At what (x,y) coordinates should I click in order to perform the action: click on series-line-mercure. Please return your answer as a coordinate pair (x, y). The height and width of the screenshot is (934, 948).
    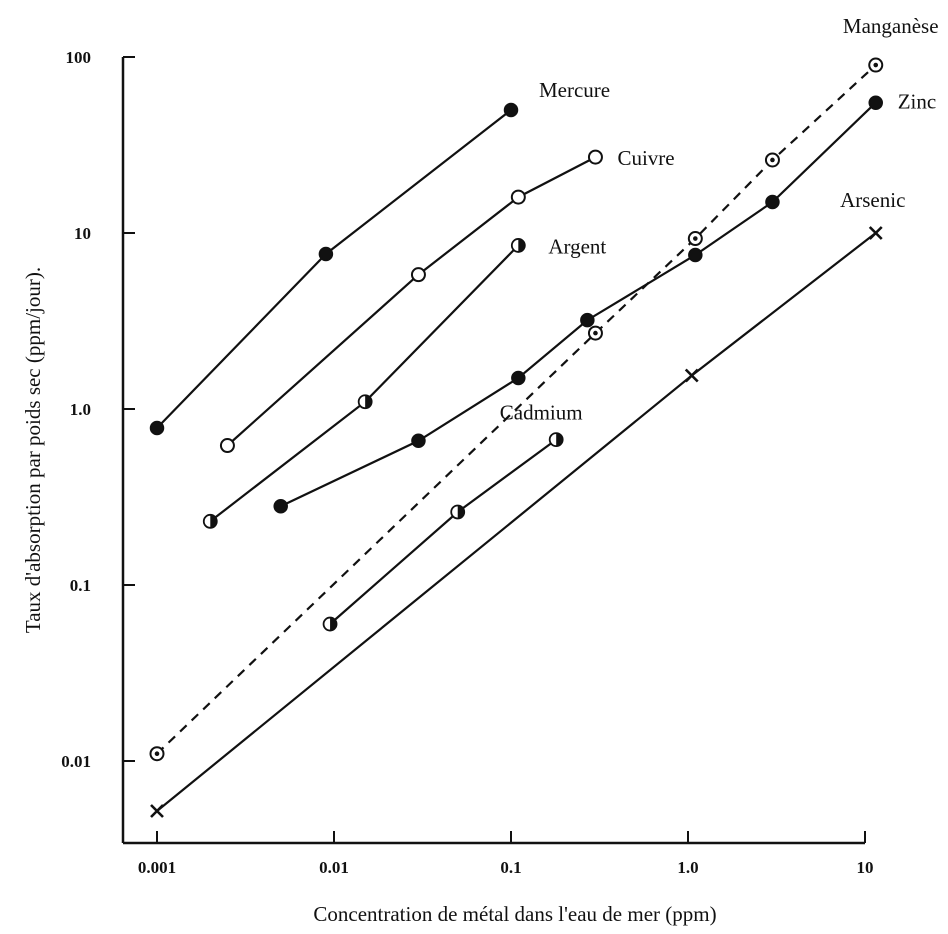
    Looking at the image, I should click on (334, 269).